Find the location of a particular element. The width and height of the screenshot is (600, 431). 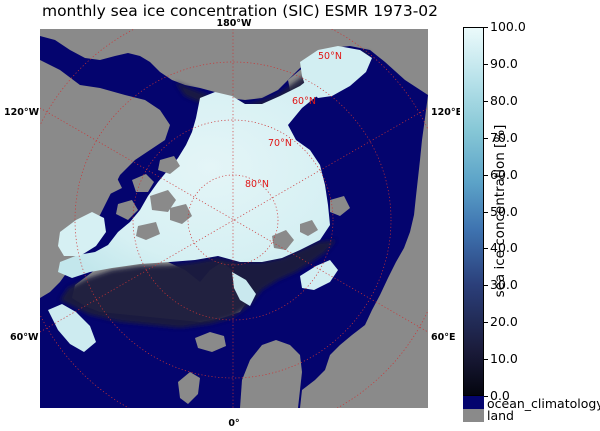

sea-ice-labrador is located at coordinates (72, 328).